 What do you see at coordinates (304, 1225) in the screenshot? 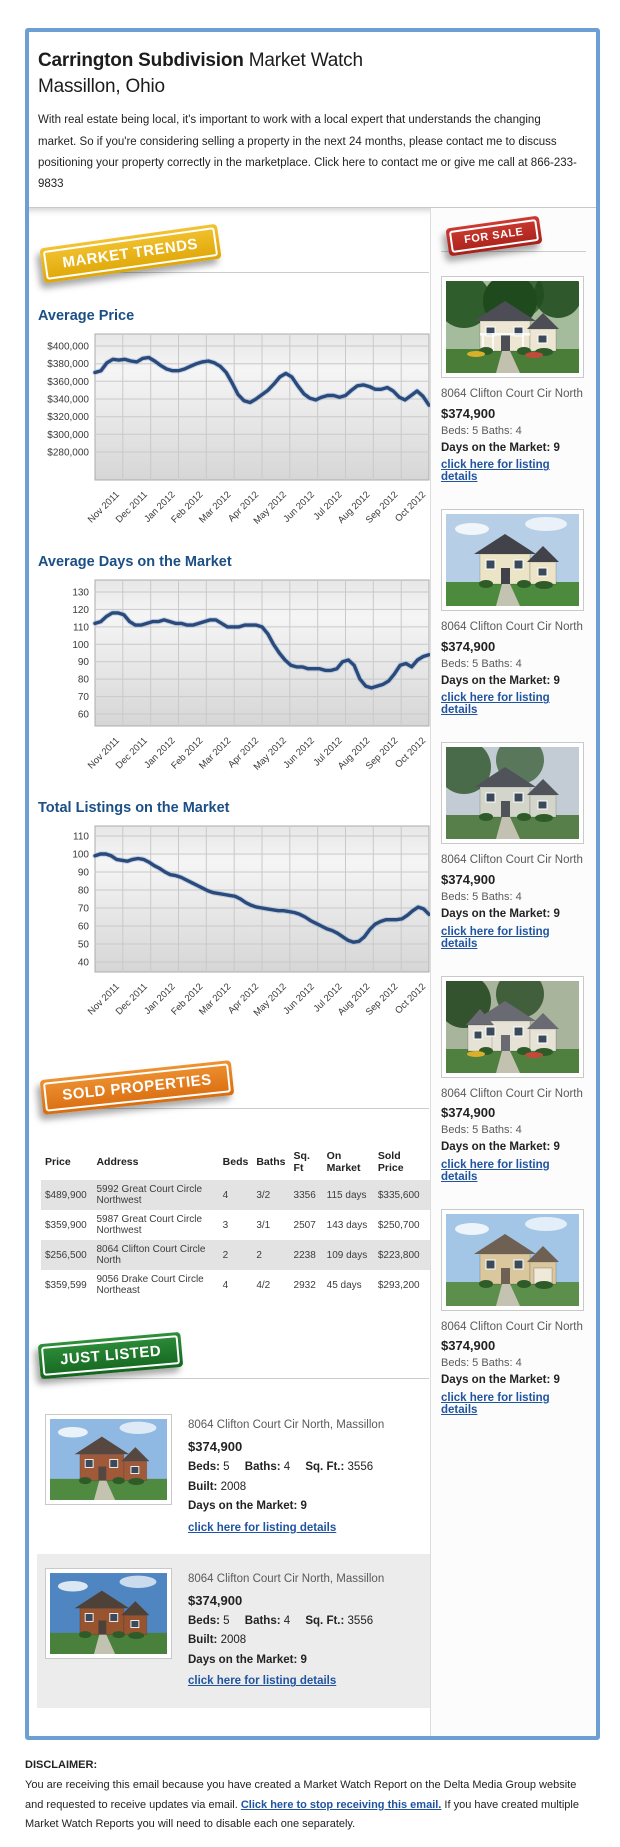
I see `cell-sqft: 2507` at bounding box center [304, 1225].